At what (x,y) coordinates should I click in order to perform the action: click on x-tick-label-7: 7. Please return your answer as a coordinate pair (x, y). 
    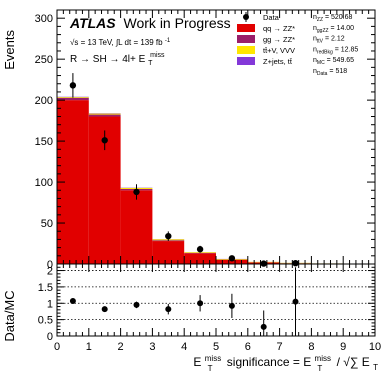
    Looking at the image, I should click on (280, 347).